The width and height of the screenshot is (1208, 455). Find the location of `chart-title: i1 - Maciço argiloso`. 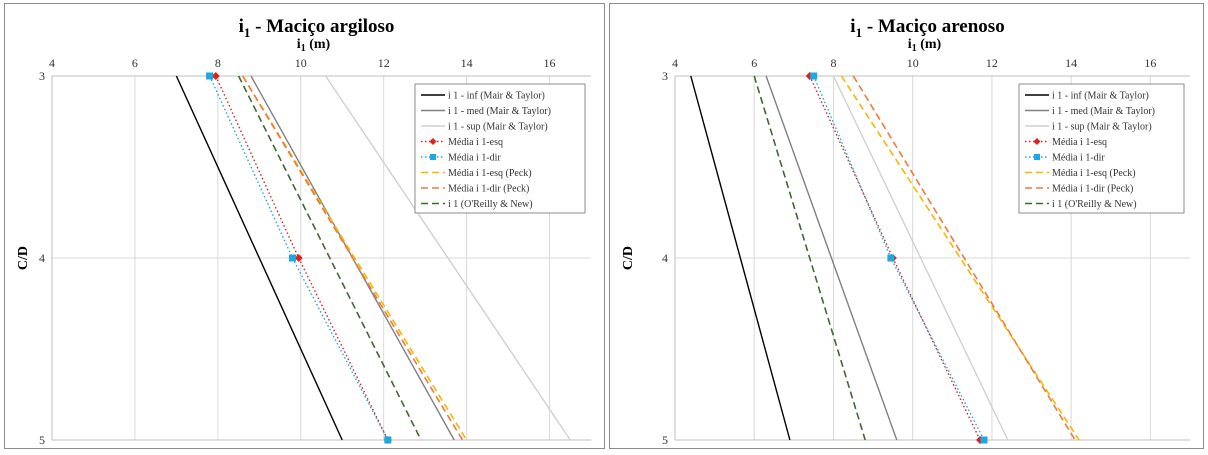

chart-title: i1 - Maciço argiloso is located at coordinates (317, 28).